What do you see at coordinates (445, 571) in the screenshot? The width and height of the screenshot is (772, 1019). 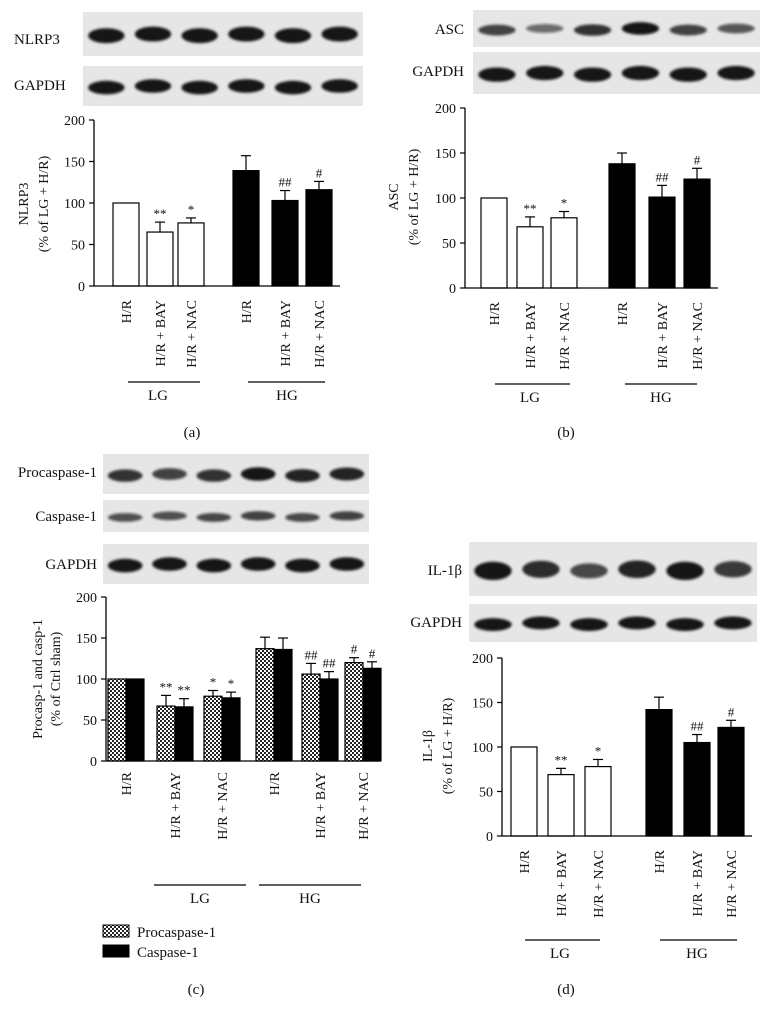 I see `blot-label: IL-1β` at bounding box center [445, 571].